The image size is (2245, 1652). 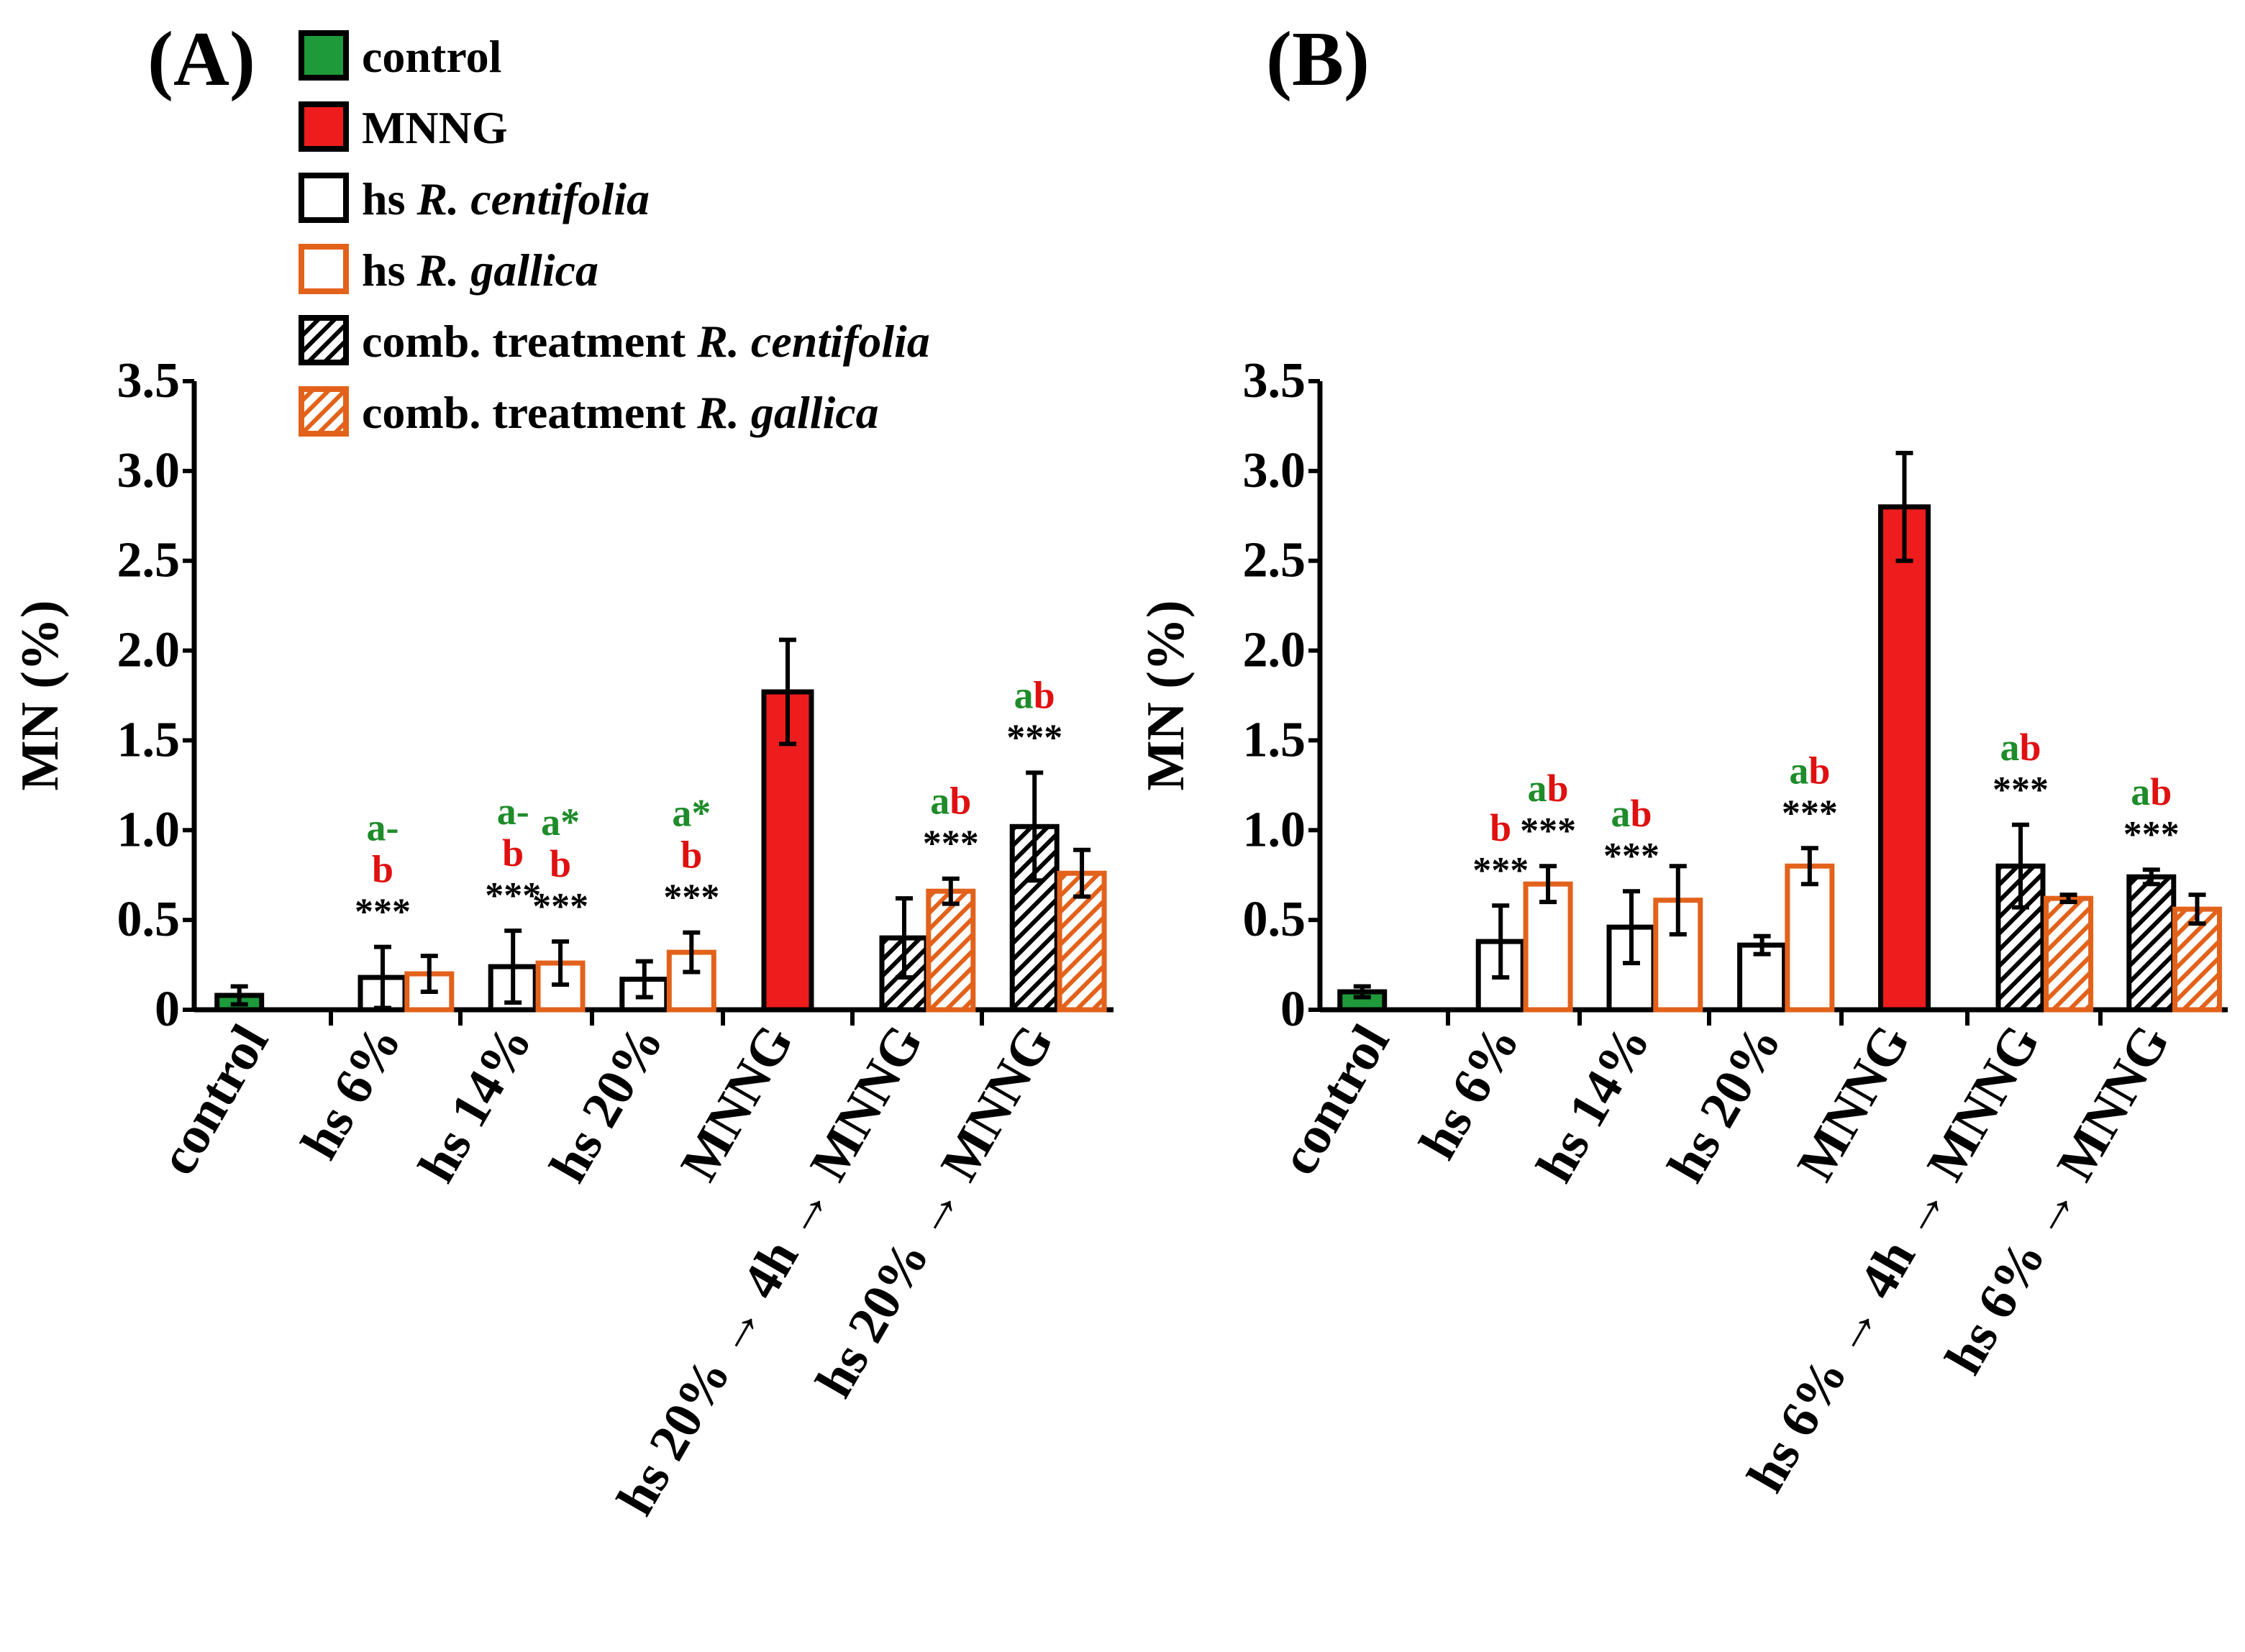 I want to click on legend-swatch-mnng, so click(x=324, y=126).